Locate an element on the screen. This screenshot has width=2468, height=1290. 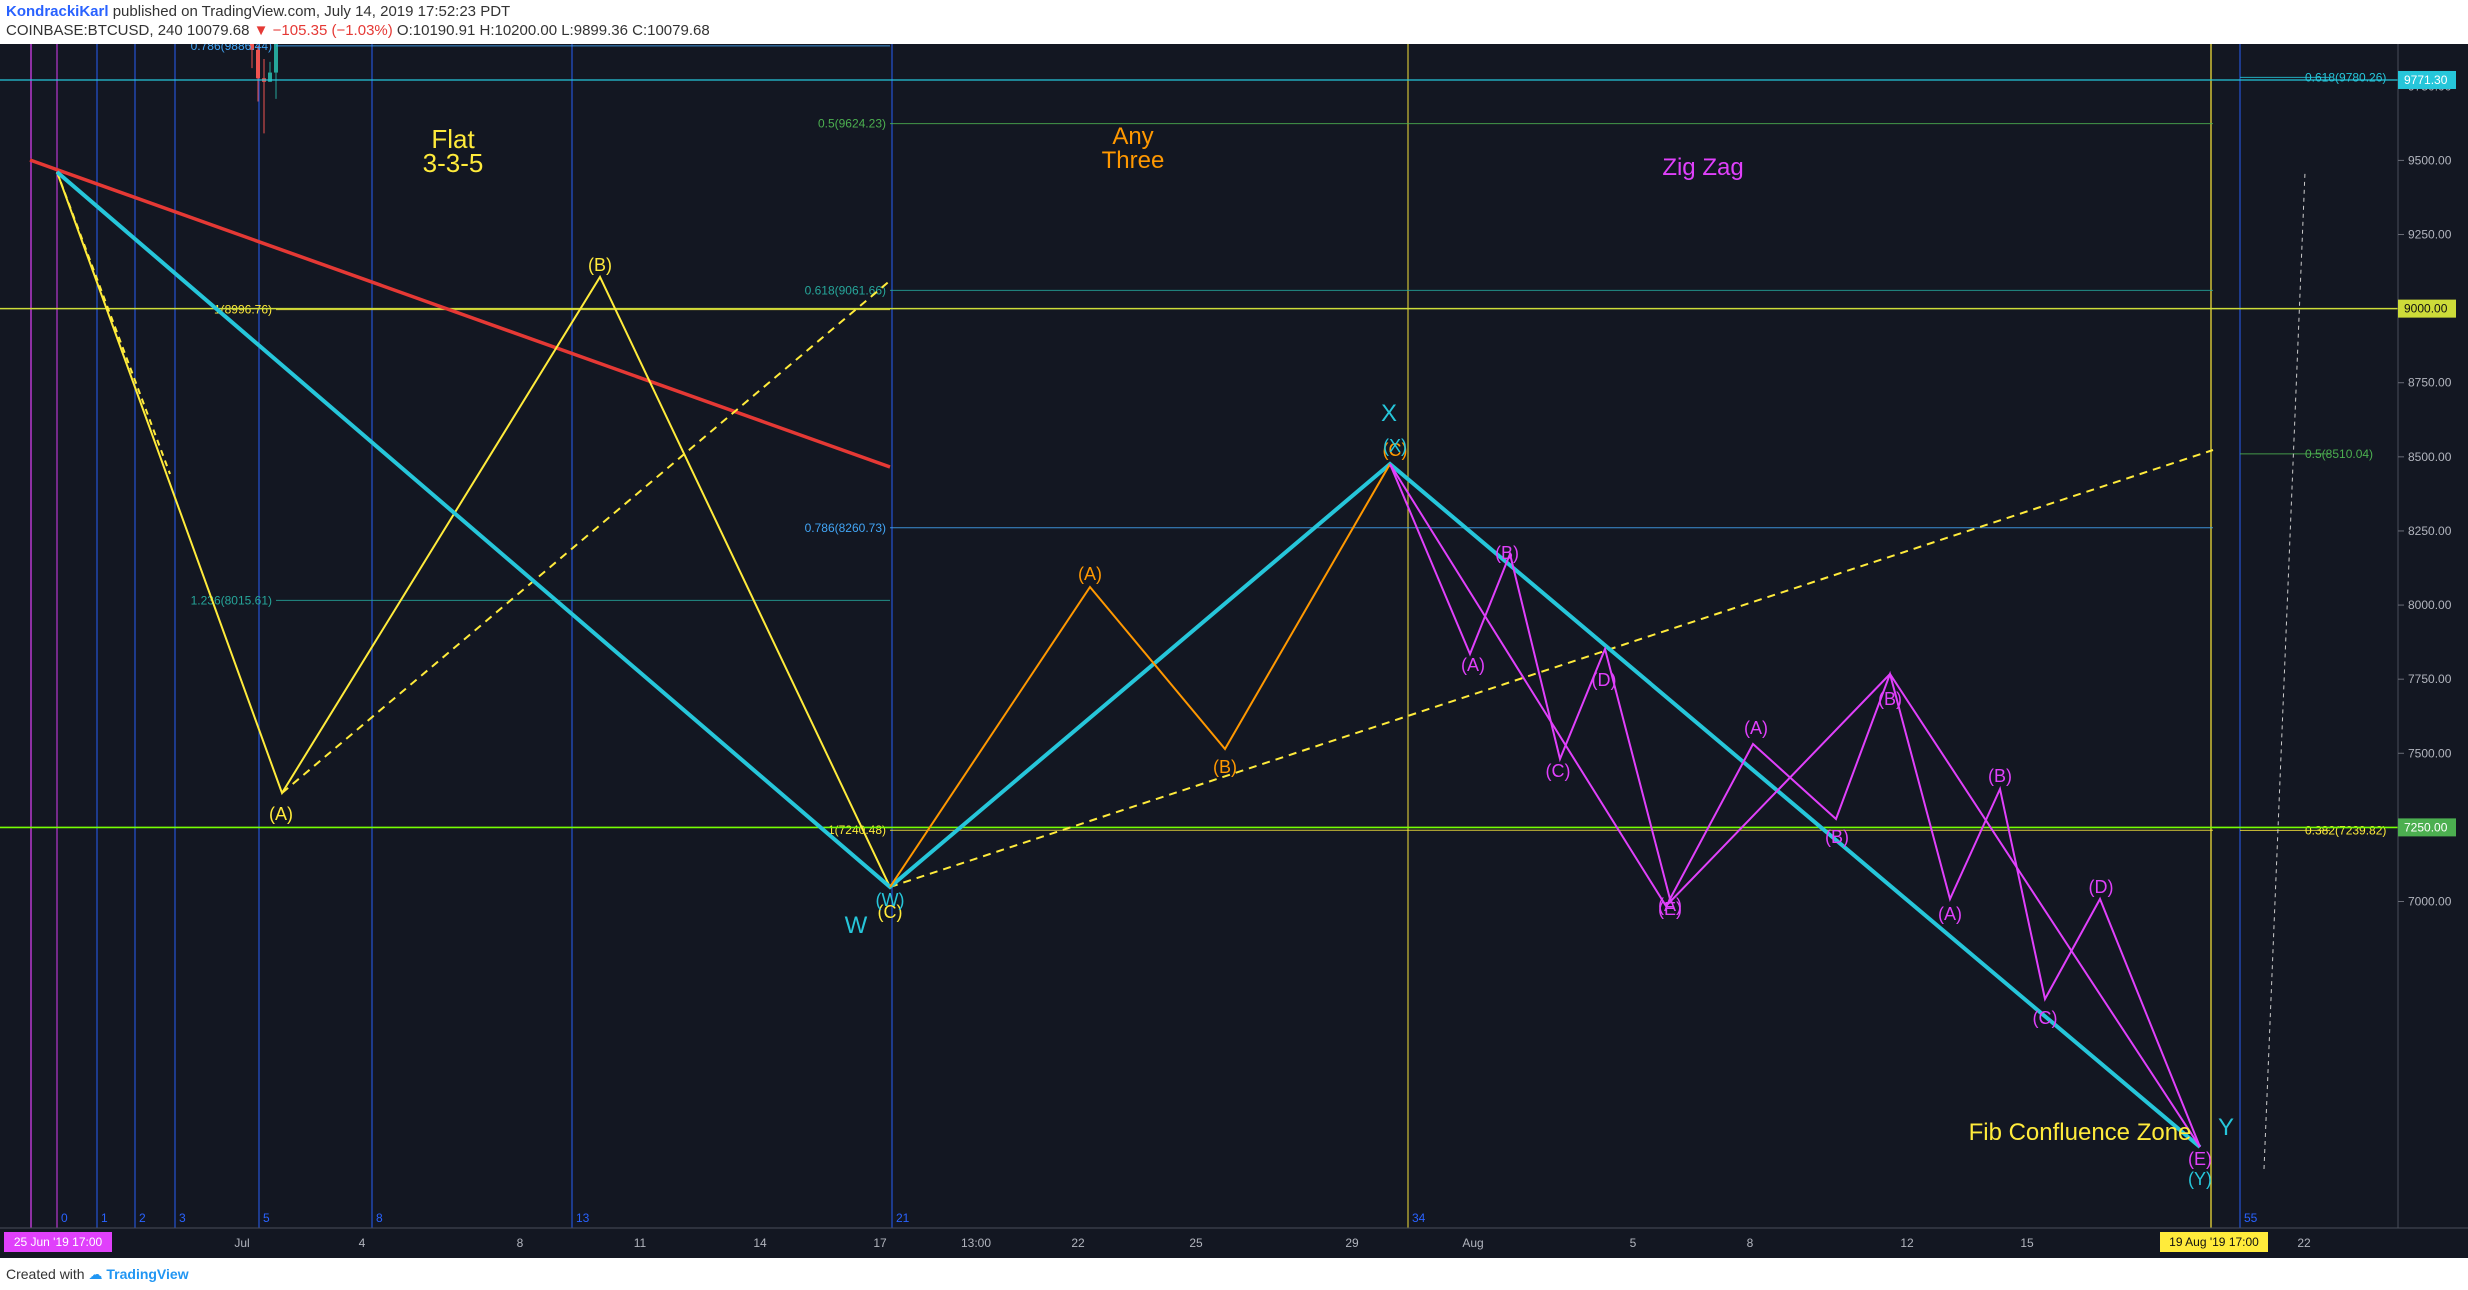
end-date-badge is located at coordinates (2214, 1242).